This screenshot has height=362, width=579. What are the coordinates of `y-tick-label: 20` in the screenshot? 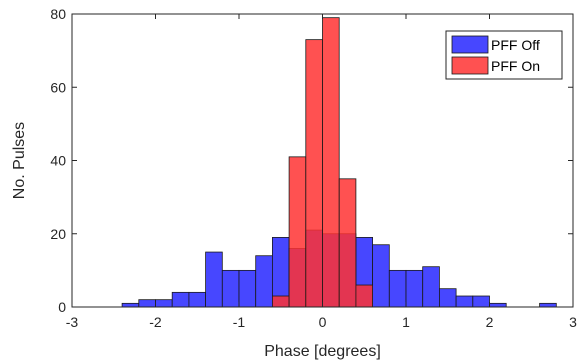 It's located at (58, 234).